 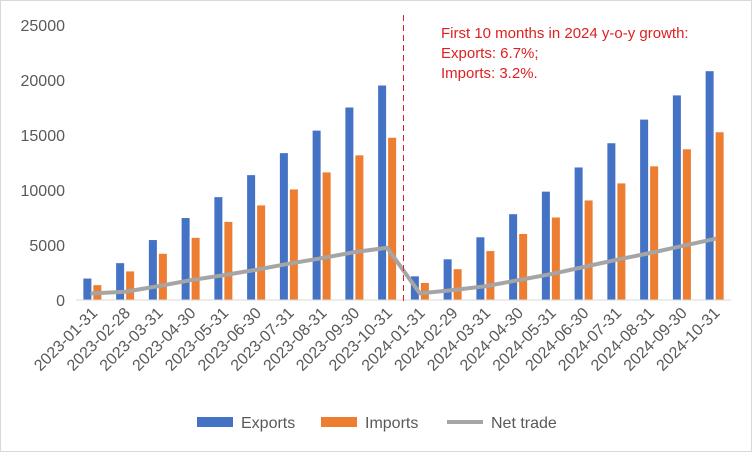 What do you see at coordinates (43, 164) in the screenshot?
I see `y-axis: 0 5000 10000 15000 20000 25000` at bounding box center [43, 164].